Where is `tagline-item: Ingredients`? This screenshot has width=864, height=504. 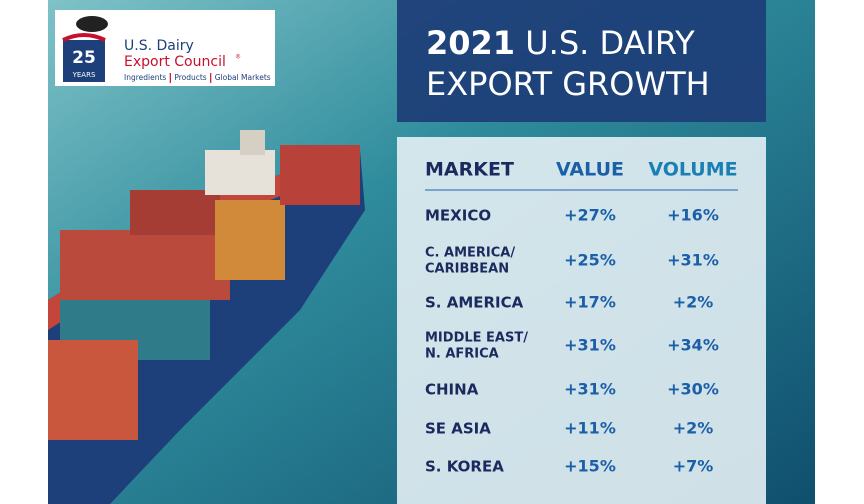 tagline-item: Ingredients is located at coordinates (145, 77).